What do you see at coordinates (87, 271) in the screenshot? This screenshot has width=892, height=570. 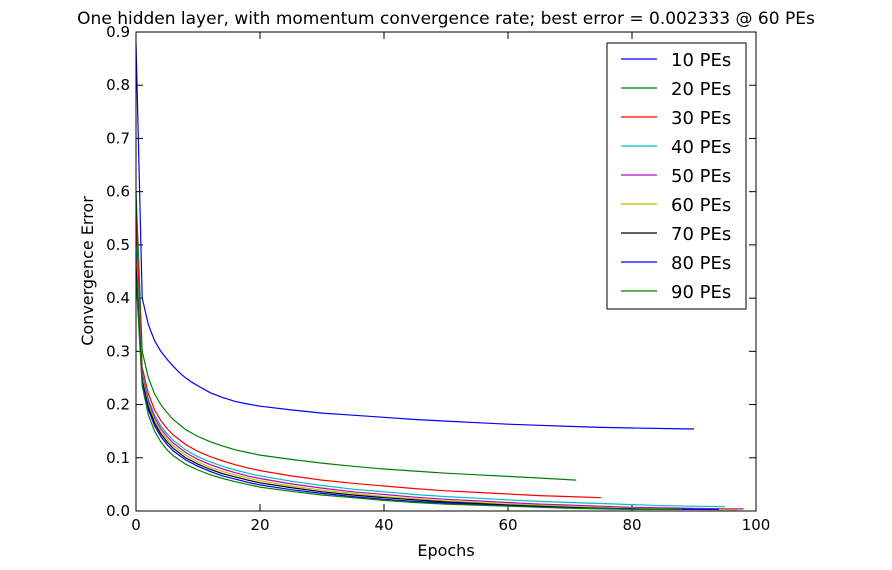 I see `y-axis-label: Convergence Error` at bounding box center [87, 271].